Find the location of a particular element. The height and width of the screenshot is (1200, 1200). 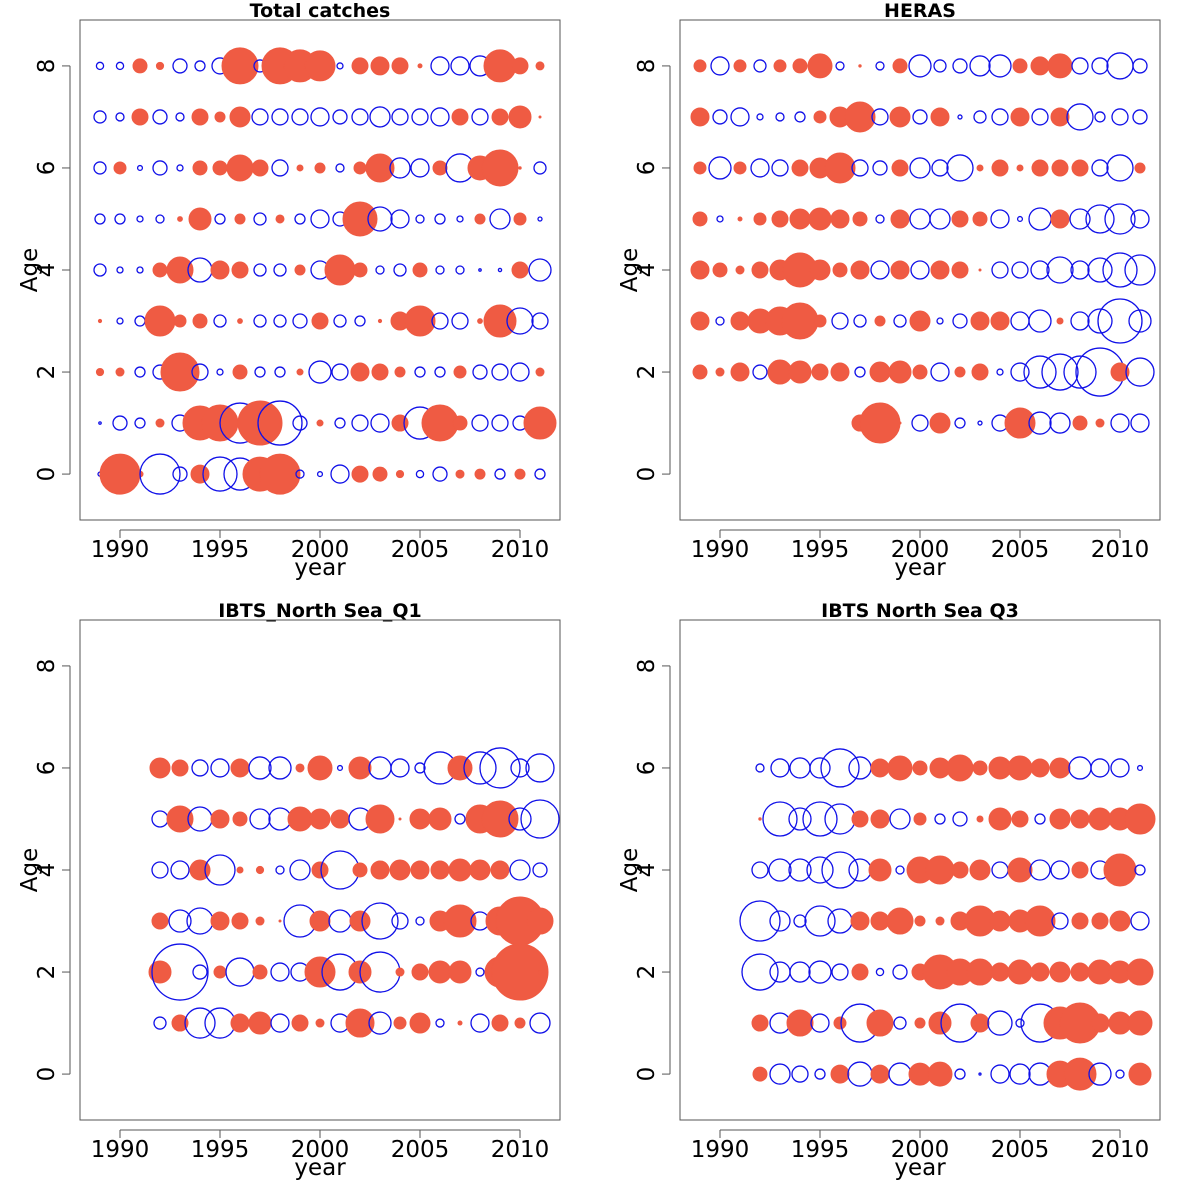

x-tick-label: 1995 is located at coordinates (220, 1150).